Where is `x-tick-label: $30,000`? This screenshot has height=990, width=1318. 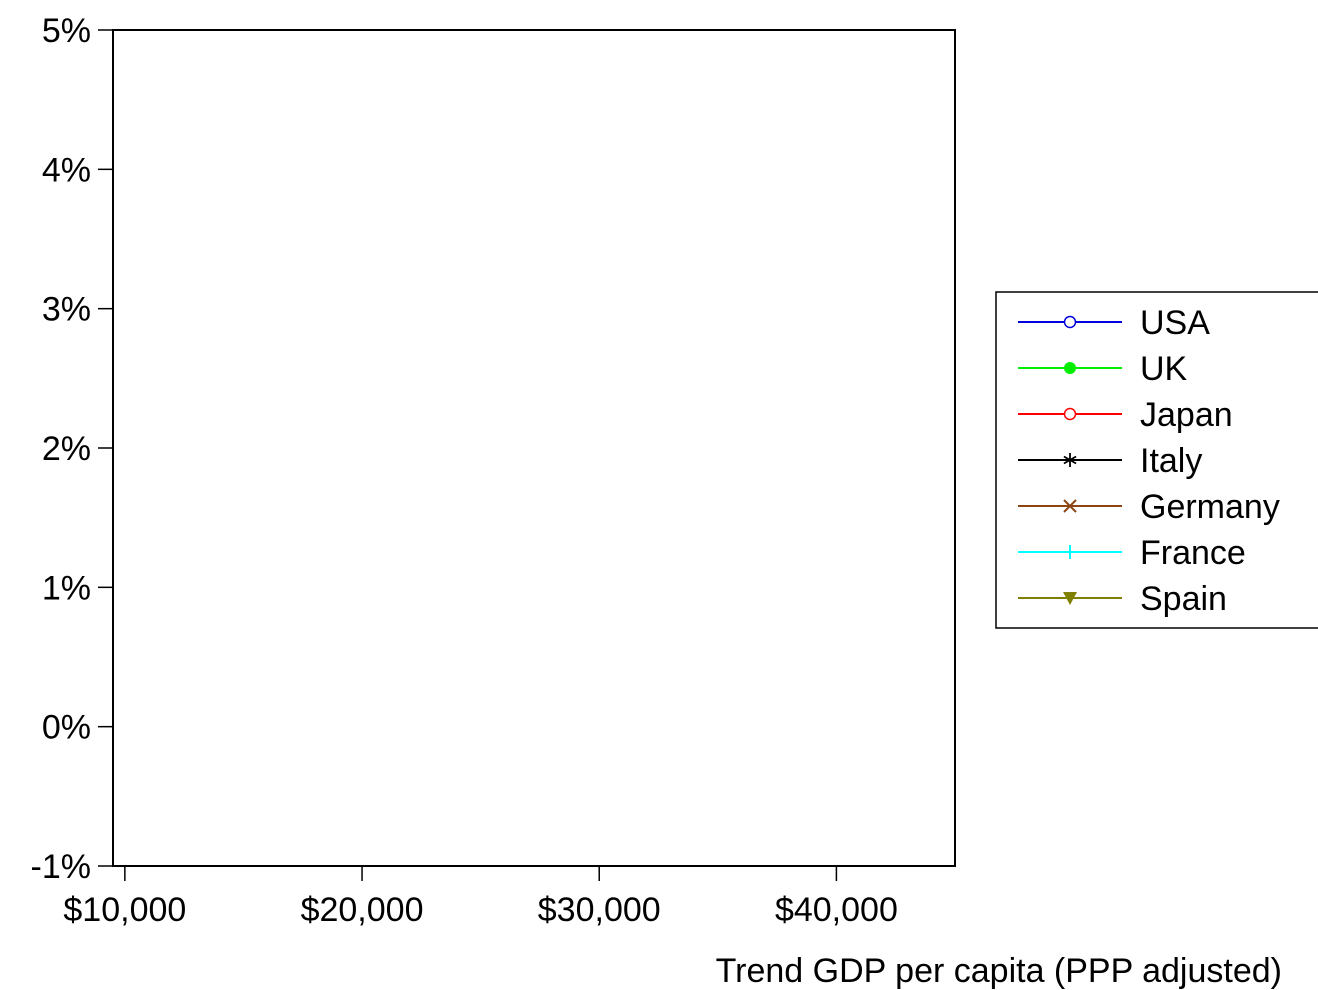 x-tick-label: $30,000 is located at coordinates (599, 910).